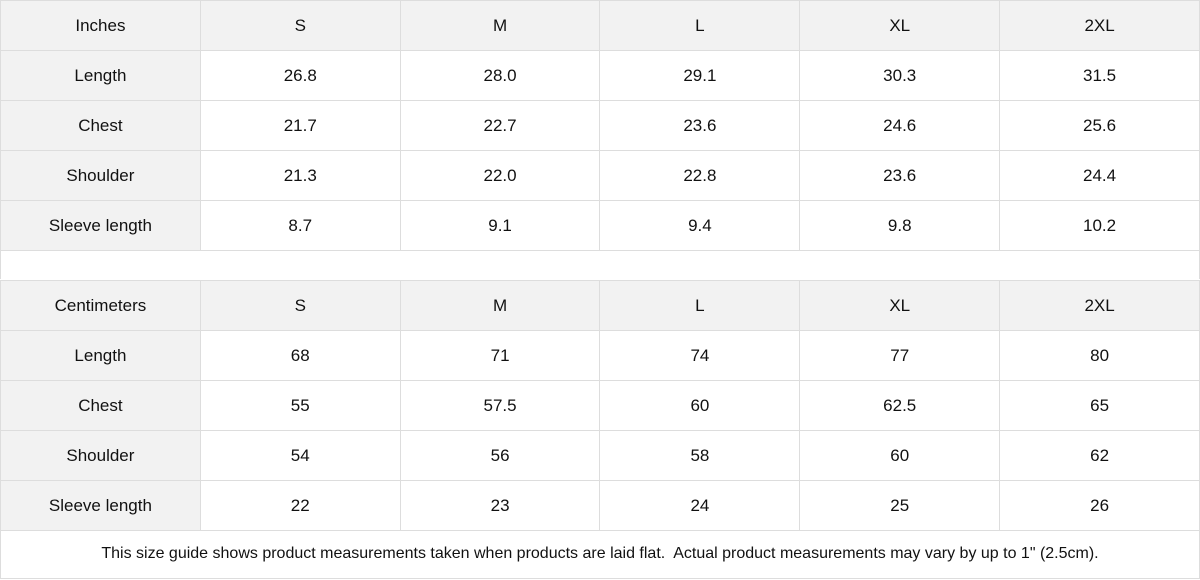  Describe the element at coordinates (500, 225) in the screenshot. I see `measurement-cell: 9.1` at that location.